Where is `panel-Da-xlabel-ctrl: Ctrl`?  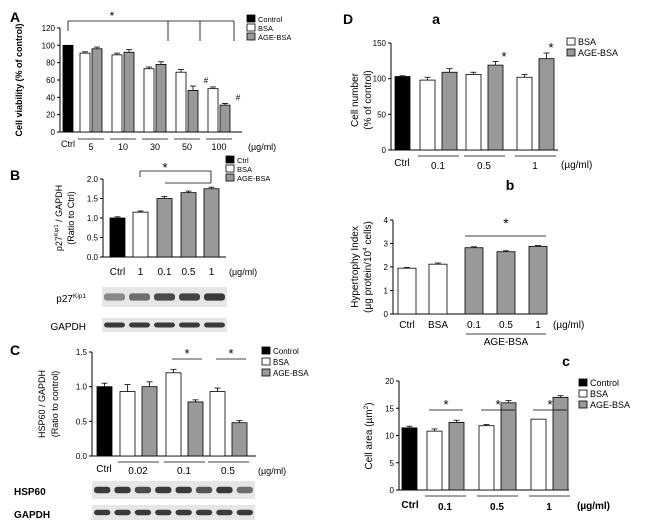 panel-Da-xlabel-ctrl: Ctrl is located at coordinates (402, 163).